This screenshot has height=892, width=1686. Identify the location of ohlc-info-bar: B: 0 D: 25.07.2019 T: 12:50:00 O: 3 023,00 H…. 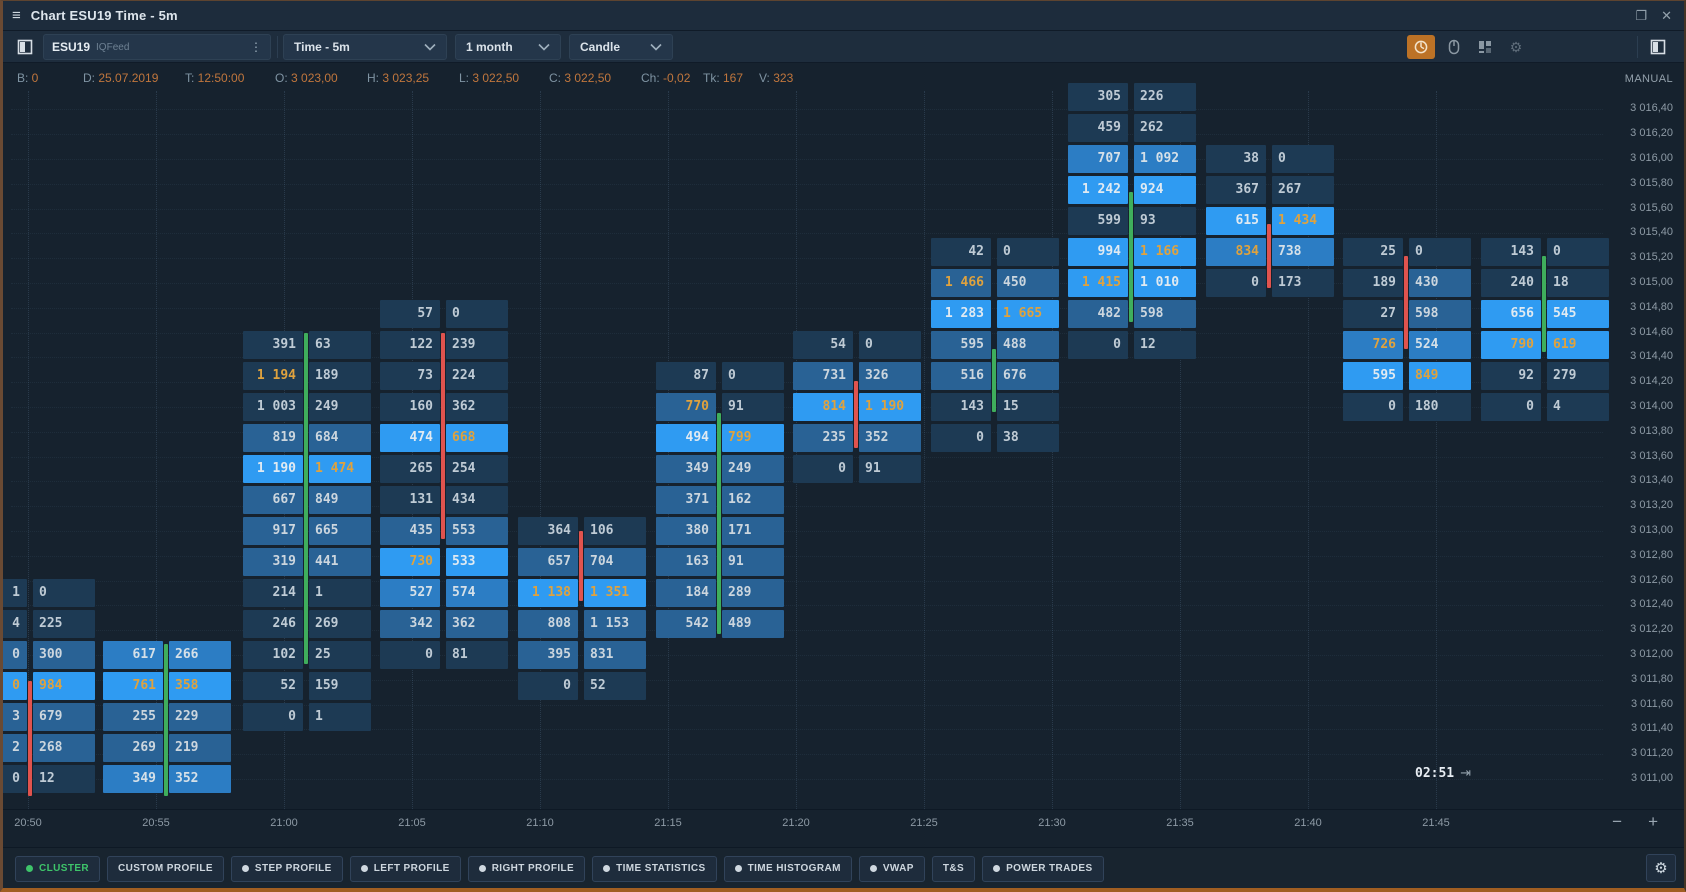
(843, 81).